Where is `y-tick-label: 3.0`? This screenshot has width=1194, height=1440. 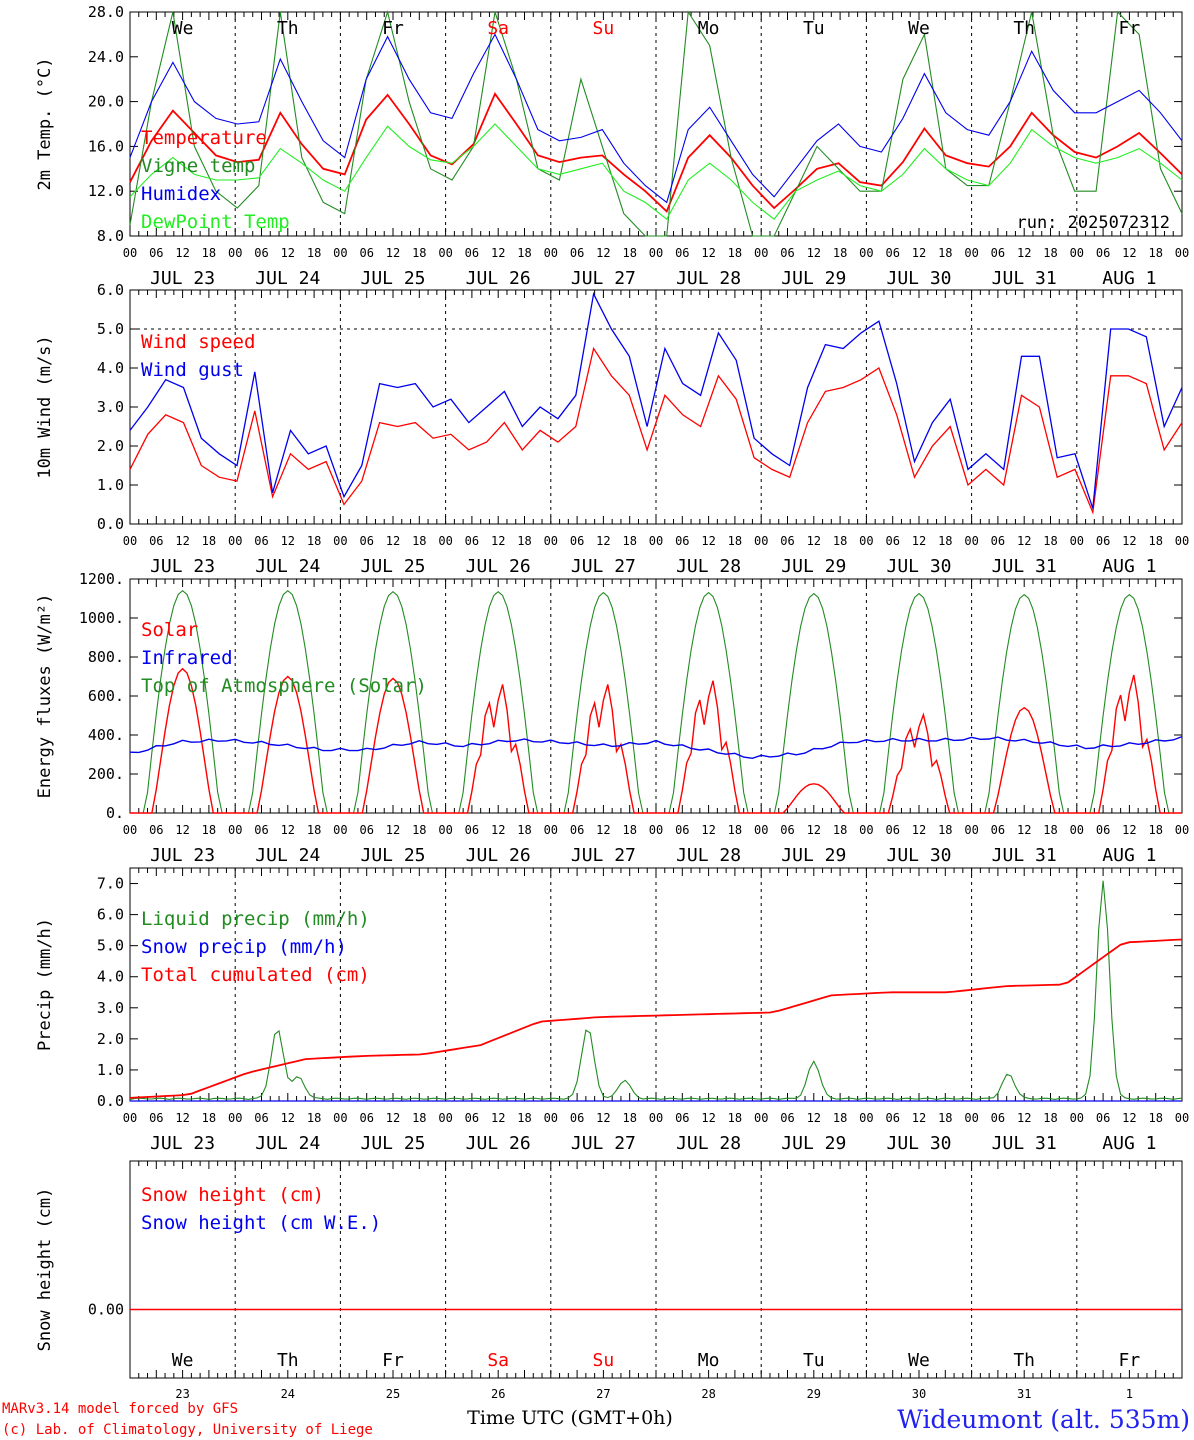
y-tick-label: 3.0 is located at coordinates (110, 1008).